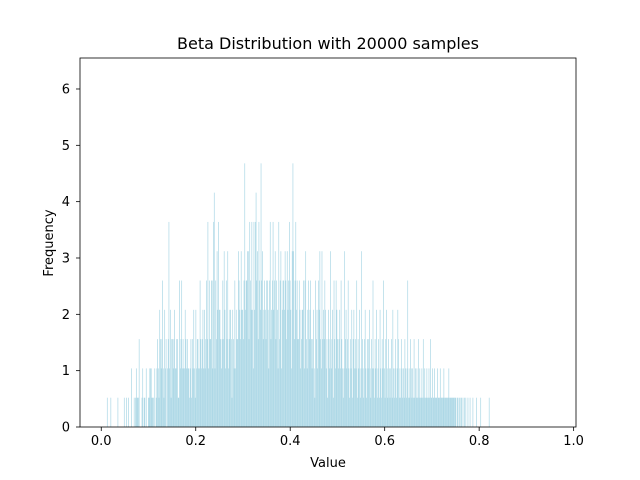  I want to click on x-tick-label: 1.0, so click(573, 441).